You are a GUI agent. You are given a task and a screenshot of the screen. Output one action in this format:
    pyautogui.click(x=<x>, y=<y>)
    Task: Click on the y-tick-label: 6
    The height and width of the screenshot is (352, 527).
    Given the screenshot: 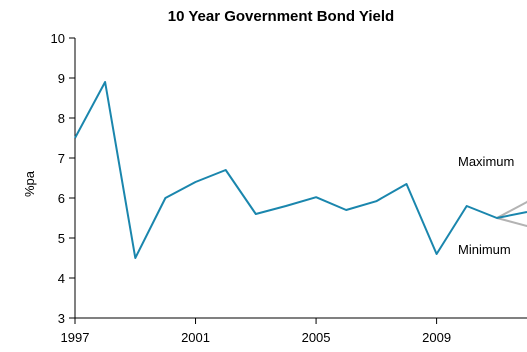 What is the action you would take?
    pyautogui.click(x=61, y=198)
    